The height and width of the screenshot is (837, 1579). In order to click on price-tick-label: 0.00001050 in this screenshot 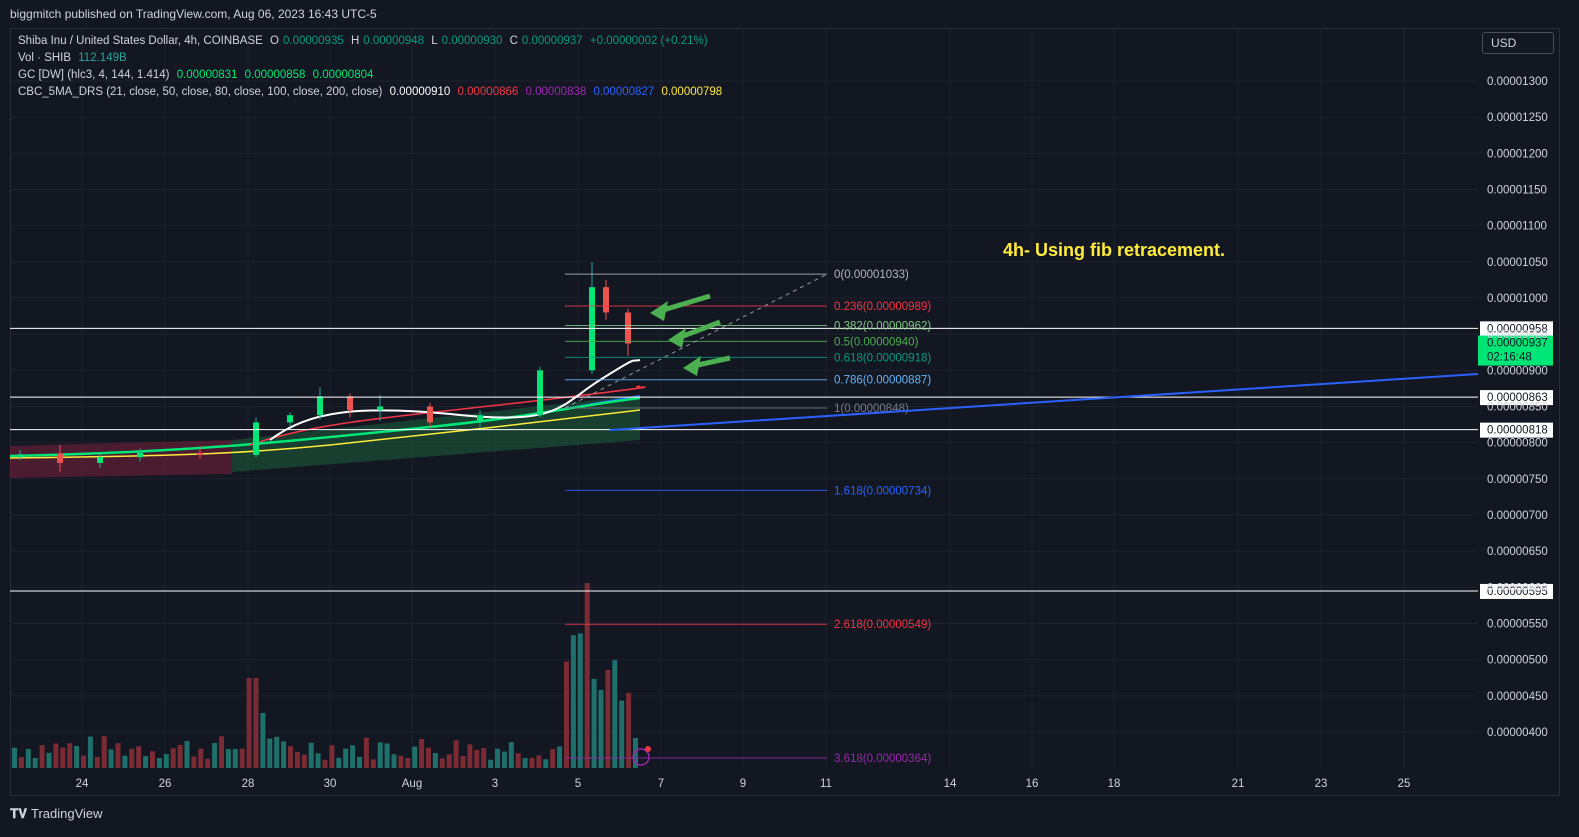, I will do `click(1517, 263)`.